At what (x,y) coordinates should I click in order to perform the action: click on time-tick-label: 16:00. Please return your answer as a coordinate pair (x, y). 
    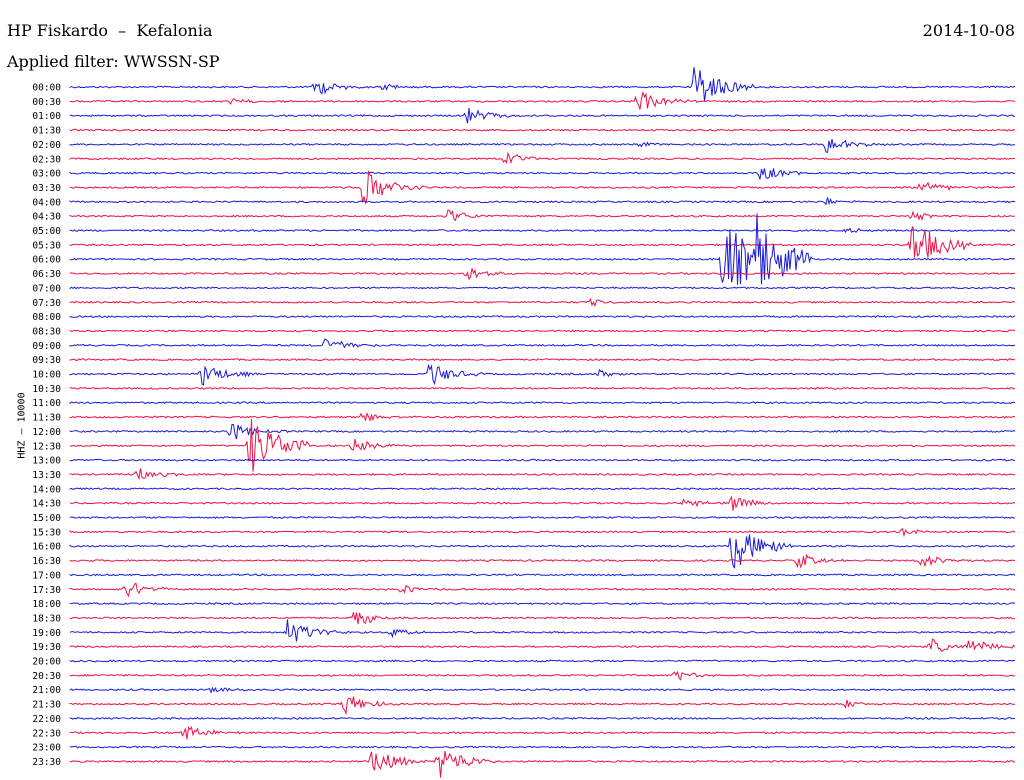
    Looking at the image, I should click on (46, 547).